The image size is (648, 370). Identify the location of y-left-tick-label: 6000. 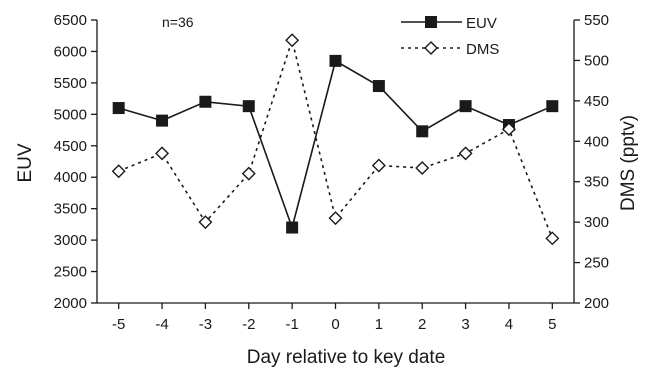
(70, 51).